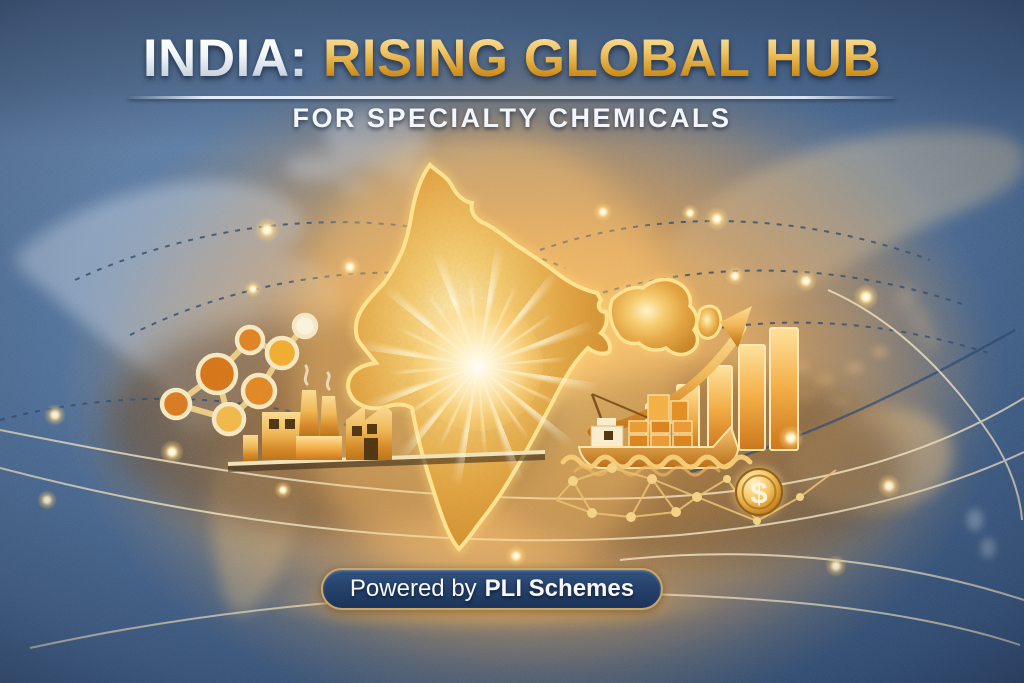 This screenshot has width=1024, height=683. Describe the element at coordinates (512, 97) in the screenshot. I see `title-divider` at that location.